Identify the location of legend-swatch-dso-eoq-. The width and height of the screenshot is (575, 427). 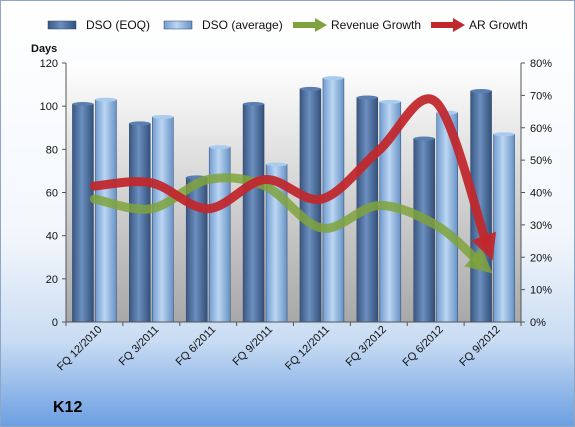
(62, 25).